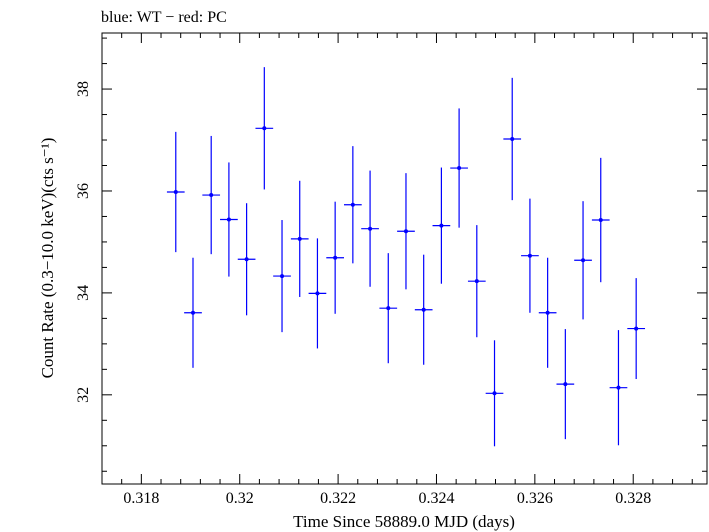 The image size is (709, 532). I want to click on x-tick-label: 0.324, so click(436, 498).